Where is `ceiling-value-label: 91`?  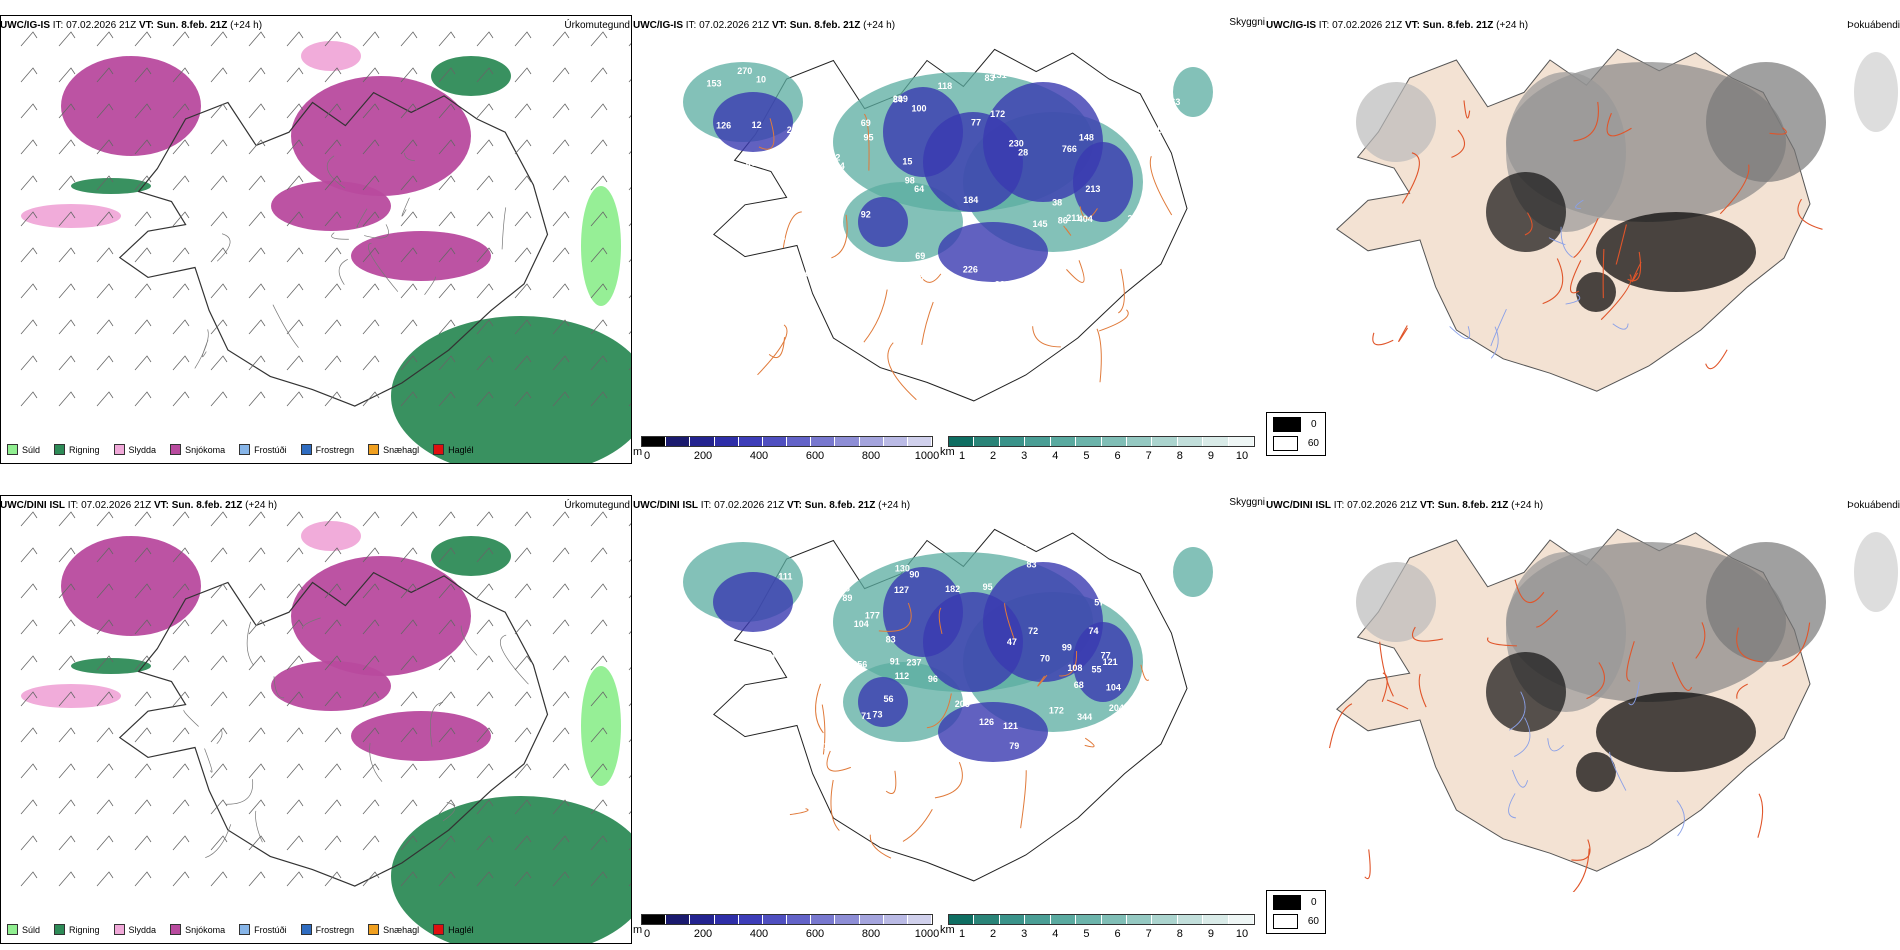
ceiling-value-label: 91 is located at coordinates (895, 662).